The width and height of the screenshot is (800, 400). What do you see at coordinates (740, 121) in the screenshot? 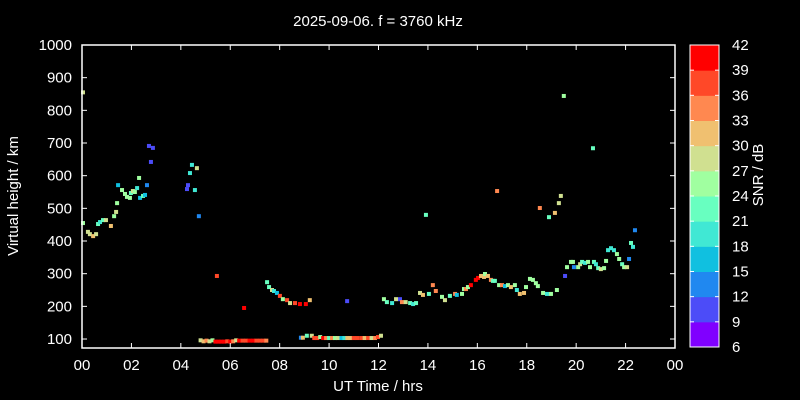
I see `colorbar-tick-label: 33` at bounding box center [740, 121].